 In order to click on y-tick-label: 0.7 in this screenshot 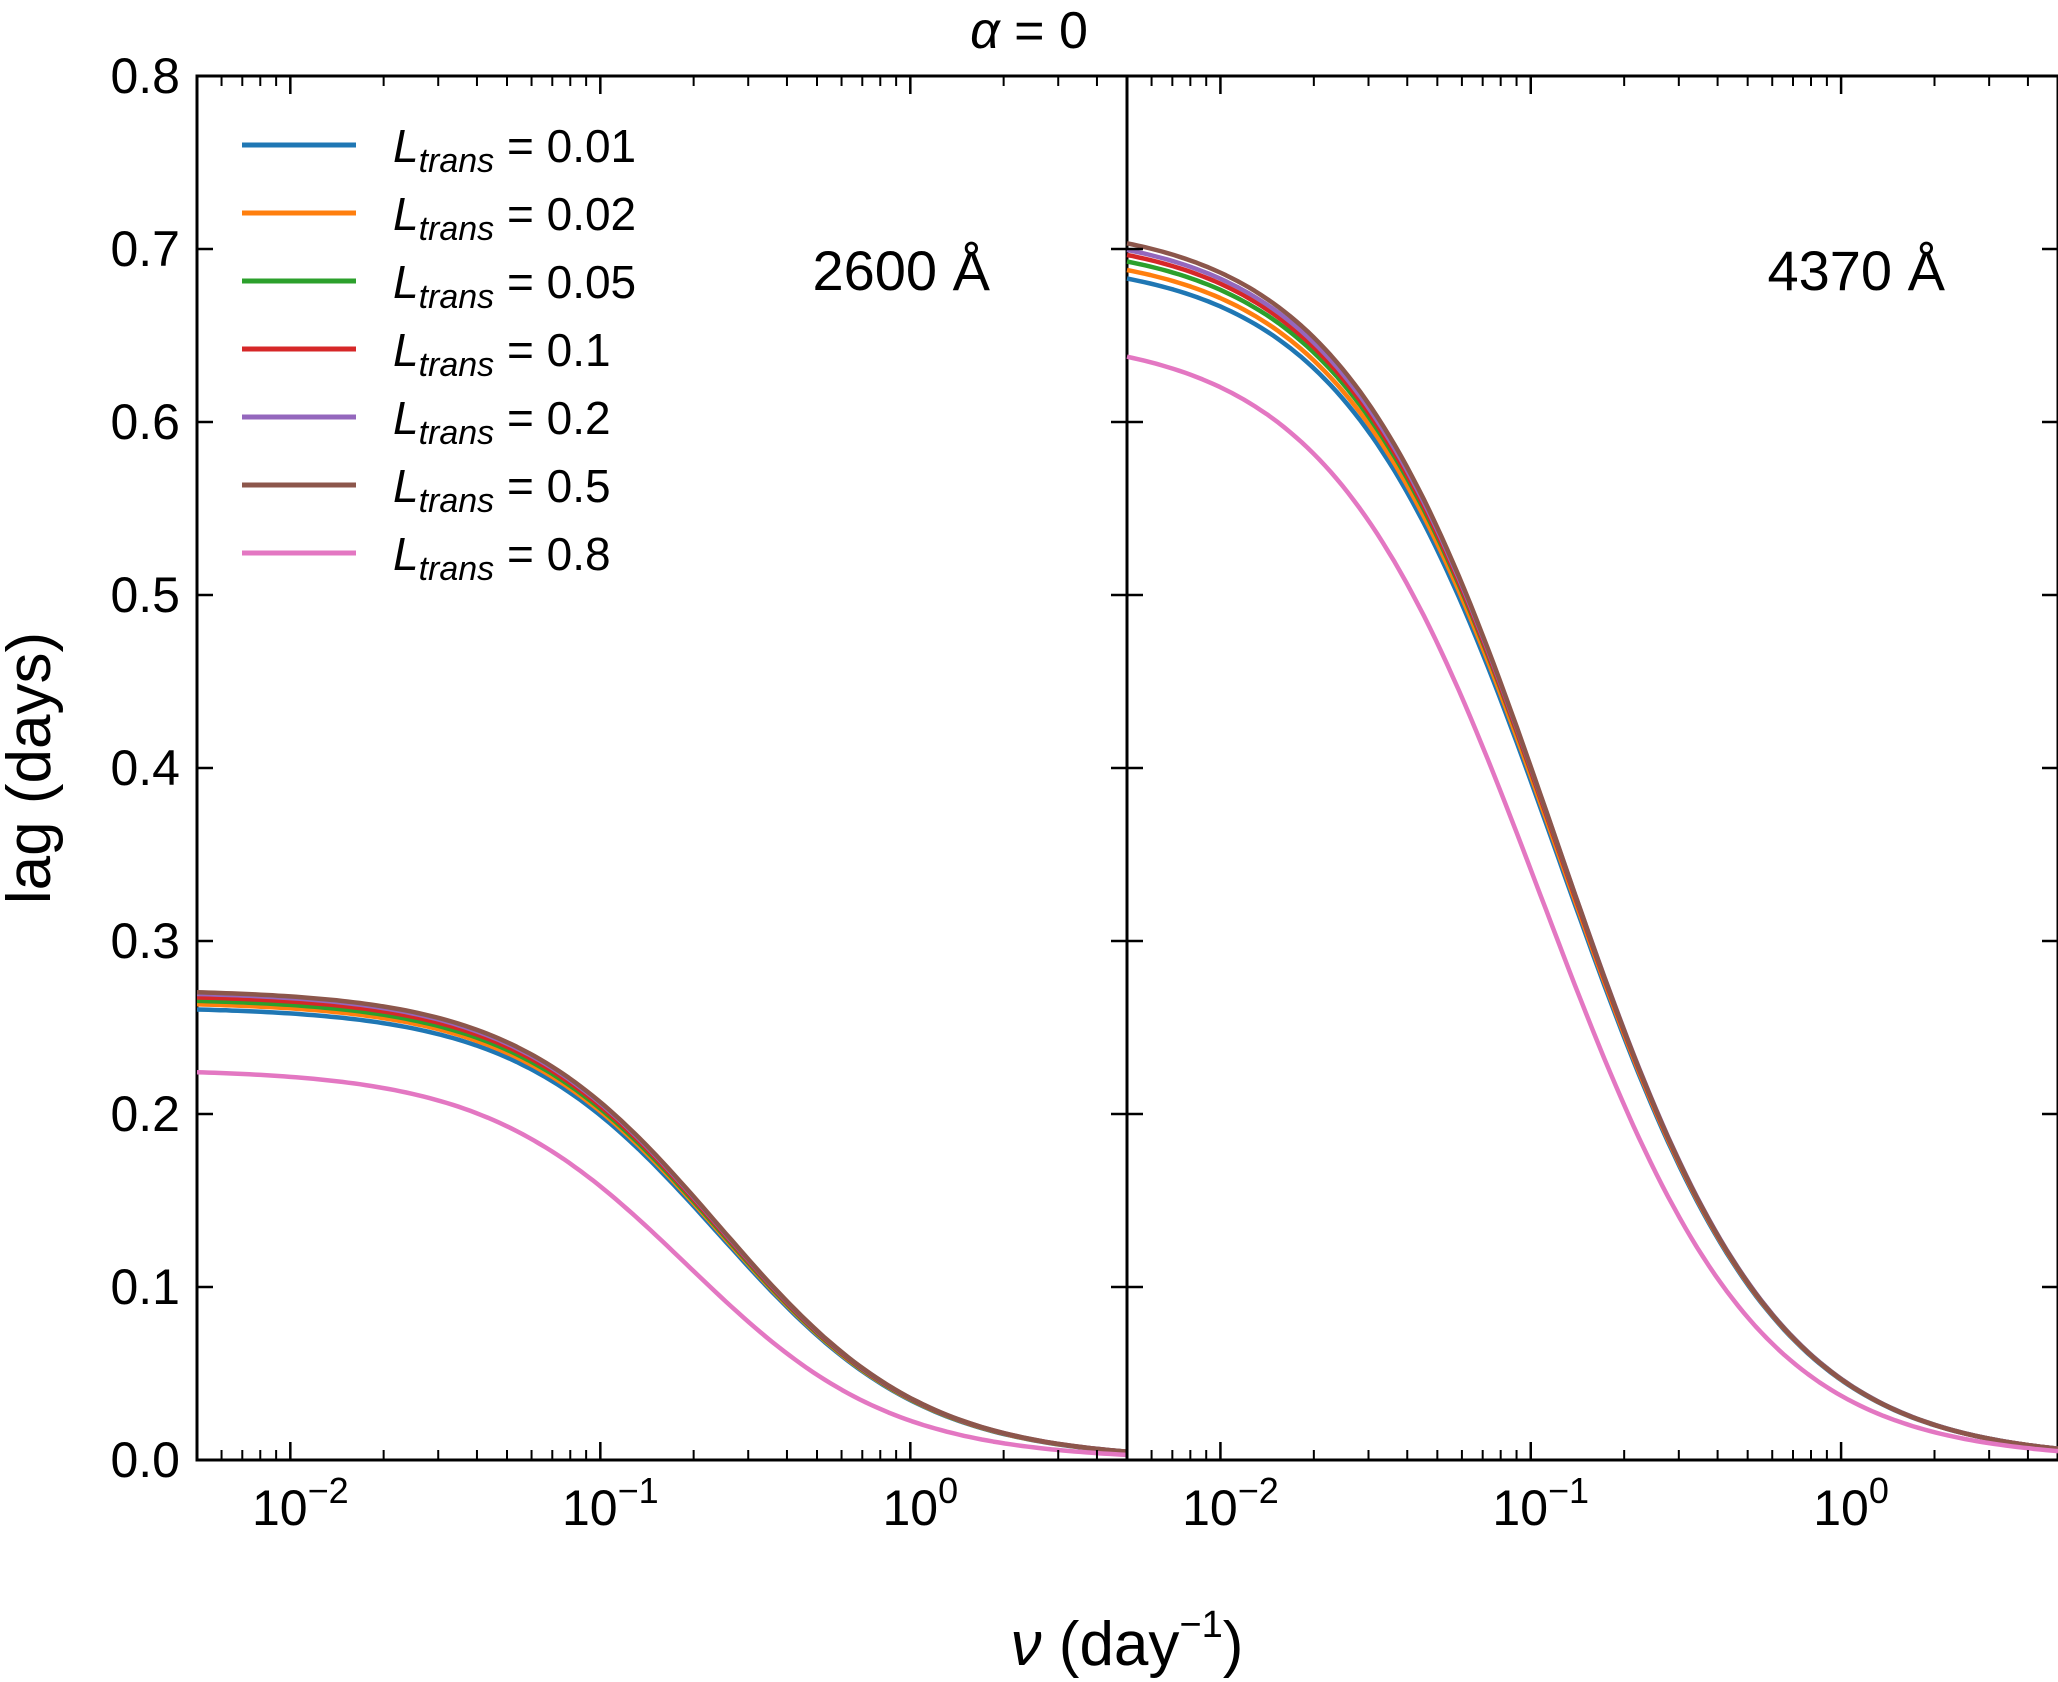, I will do `click(145, 249)`.